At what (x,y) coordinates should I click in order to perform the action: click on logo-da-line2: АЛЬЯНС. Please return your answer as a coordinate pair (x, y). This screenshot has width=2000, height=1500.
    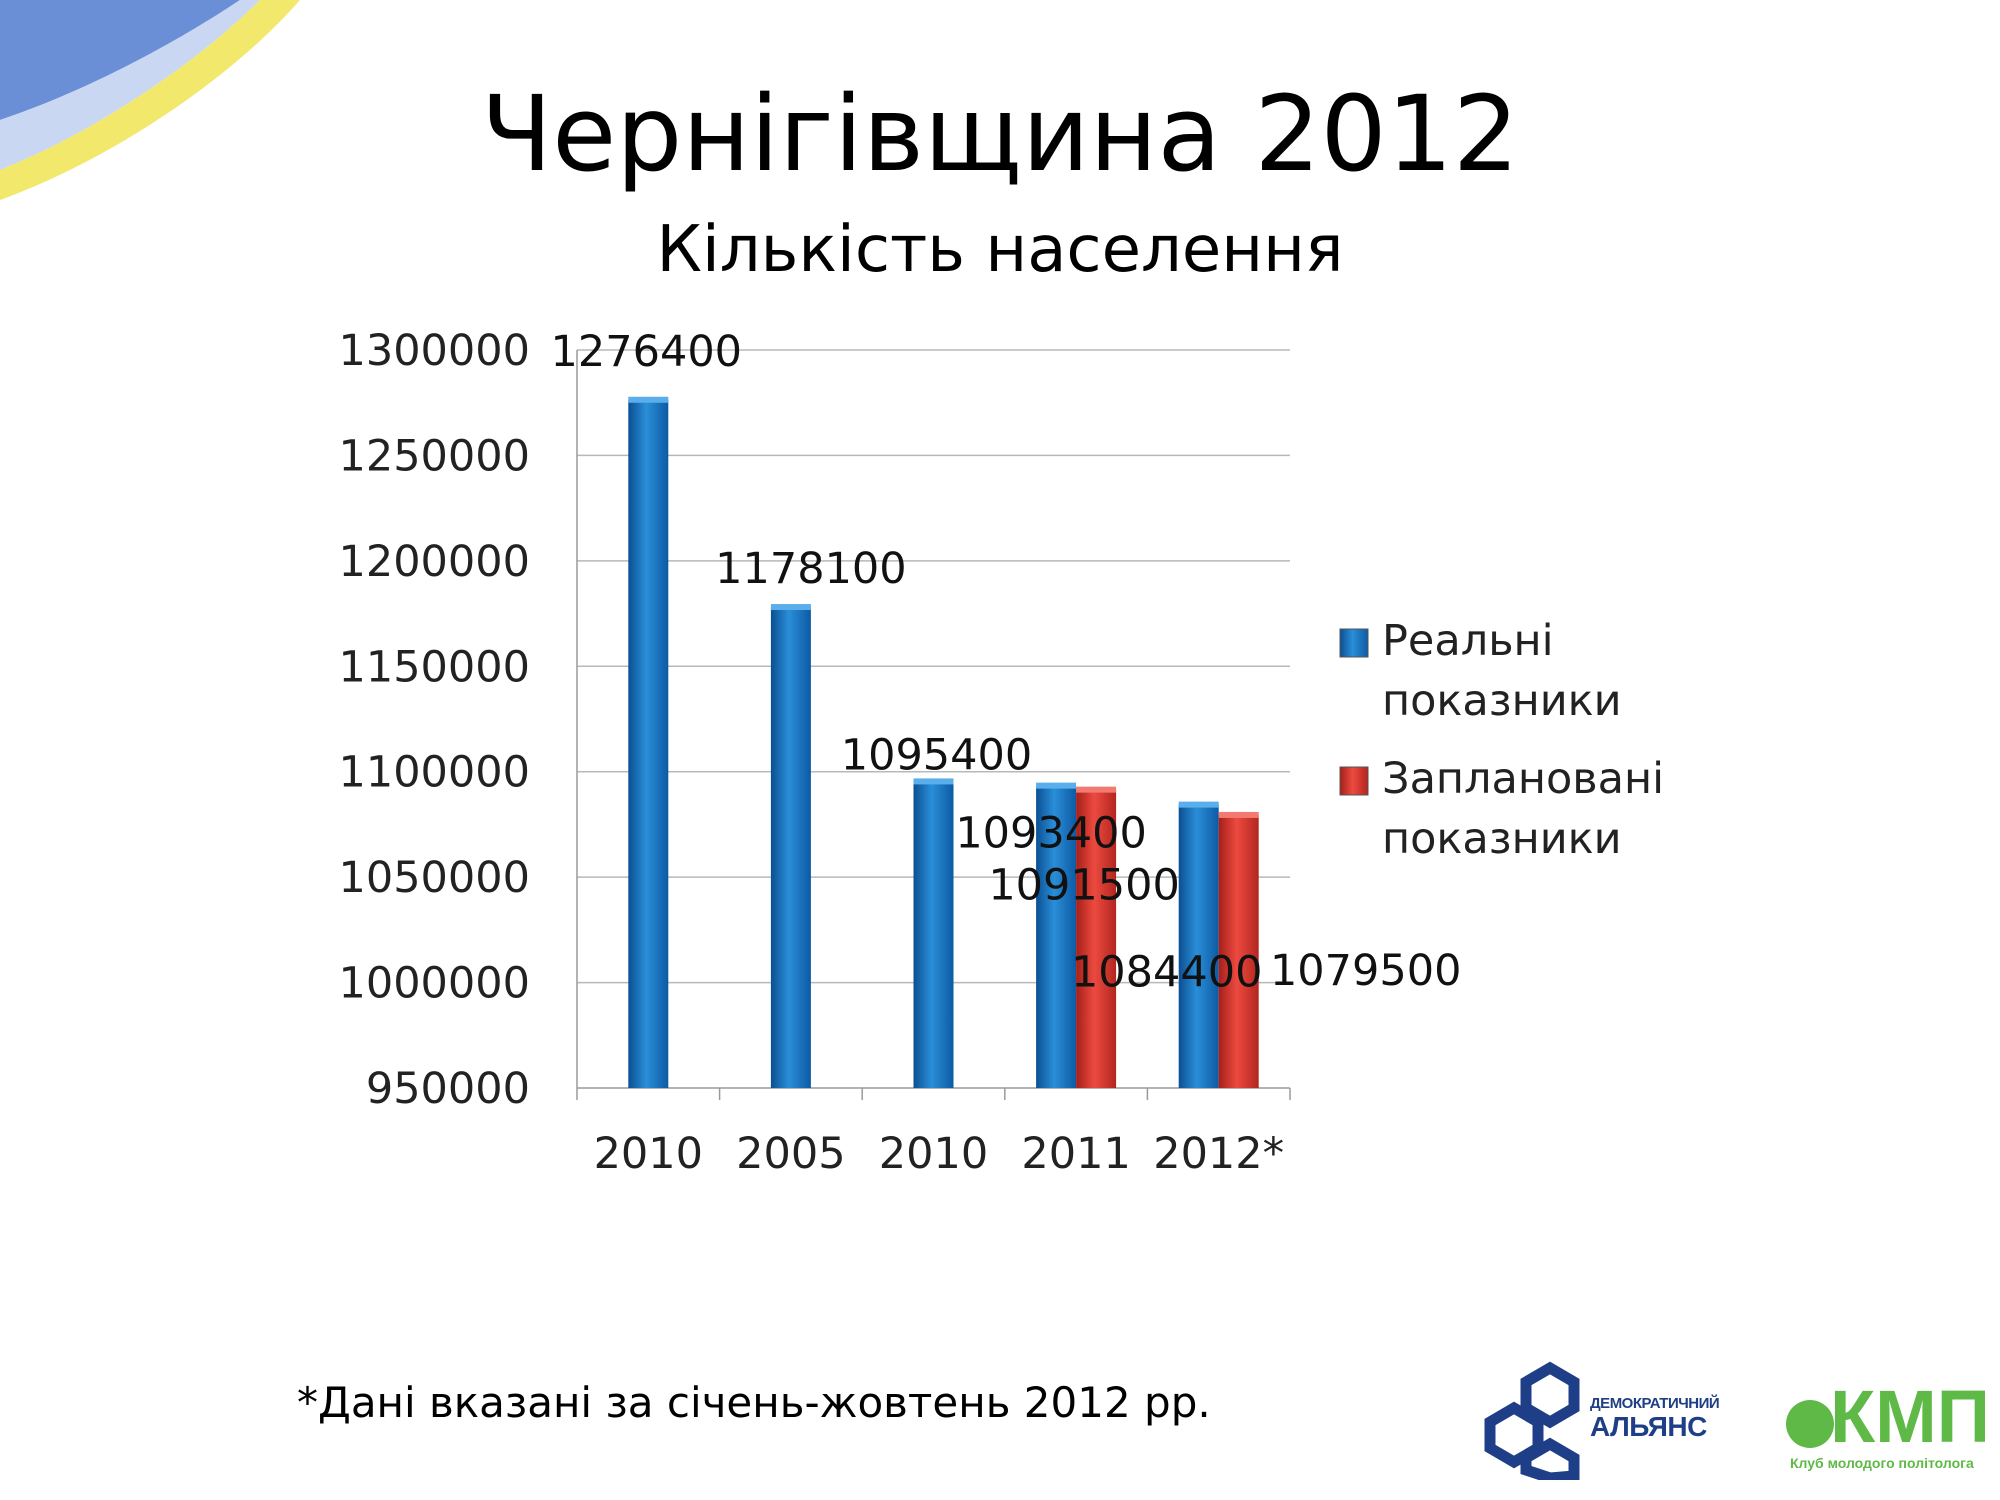
    Looking at the image, I should click on (1648, 1426).